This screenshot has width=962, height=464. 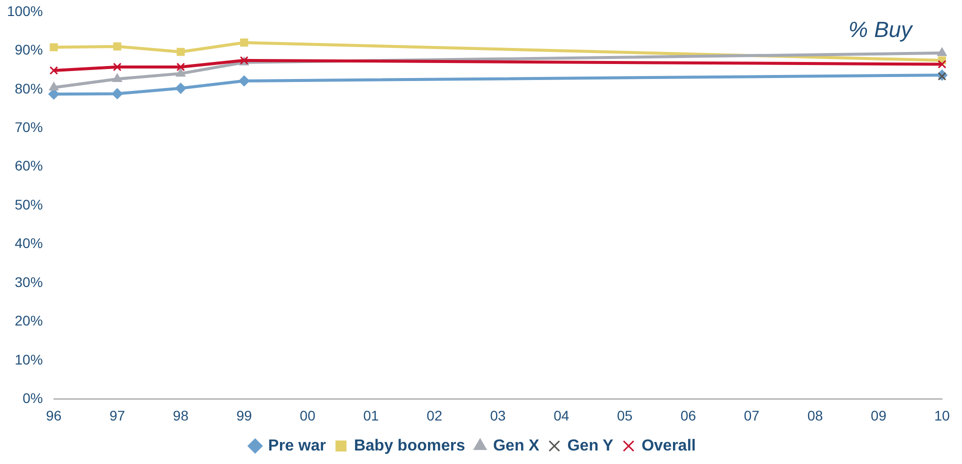 What do you see at coordinates (28, 166) in the screenshot?
I see `y-tick-label: 60%` at bounding box center [28, 166].